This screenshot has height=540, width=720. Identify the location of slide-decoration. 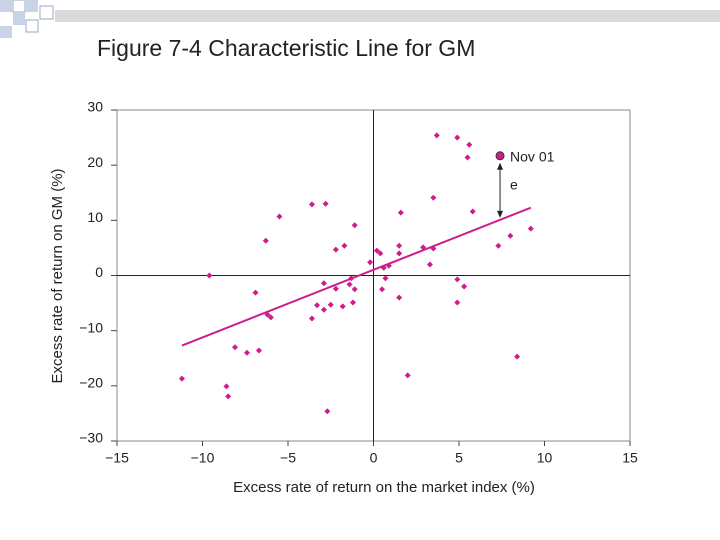
(360, 19).